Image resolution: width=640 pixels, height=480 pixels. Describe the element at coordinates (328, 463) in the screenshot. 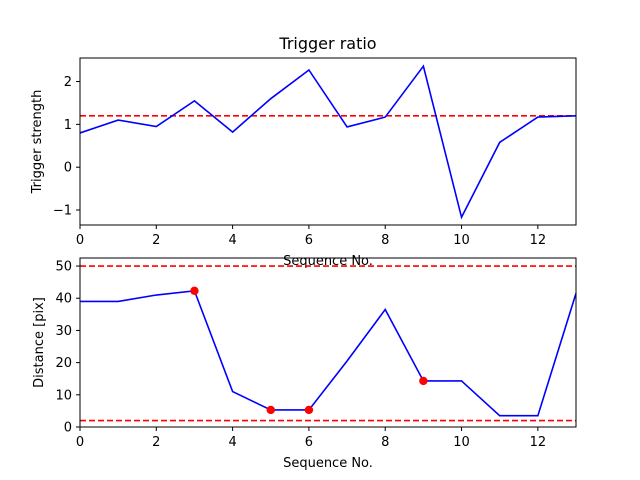

I see `x-axis-label: Sequence No.` at that location.